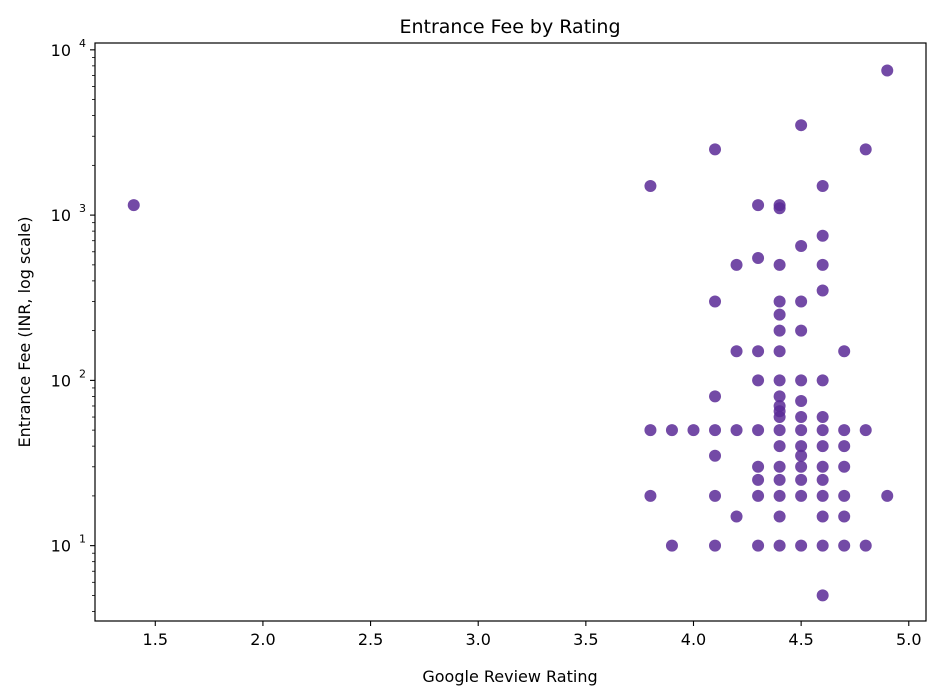 This screenshot has width=941, height=700. I want to click on y-tick-exponent: 2, so click(82, 373).